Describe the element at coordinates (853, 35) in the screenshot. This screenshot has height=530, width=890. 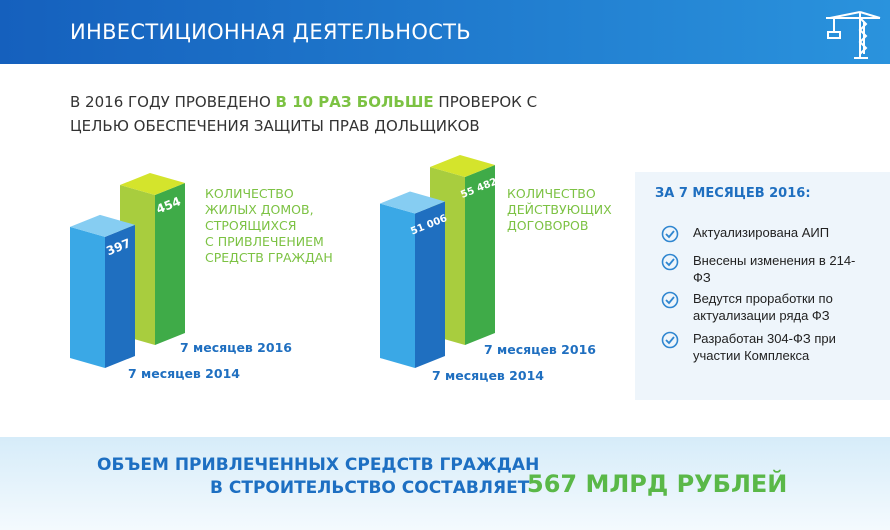
I see `crane-icon` at that location.